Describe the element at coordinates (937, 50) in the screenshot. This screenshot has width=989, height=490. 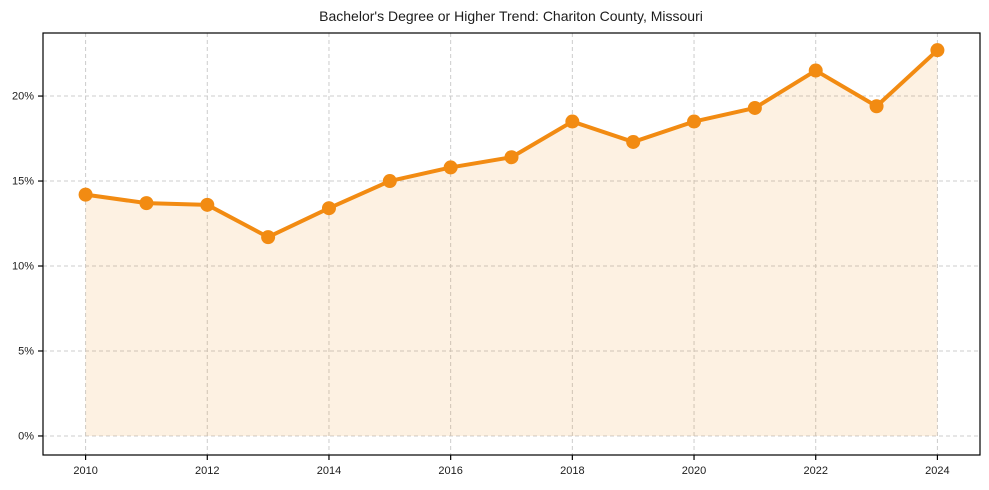
I see `data-point-2024` at that location.